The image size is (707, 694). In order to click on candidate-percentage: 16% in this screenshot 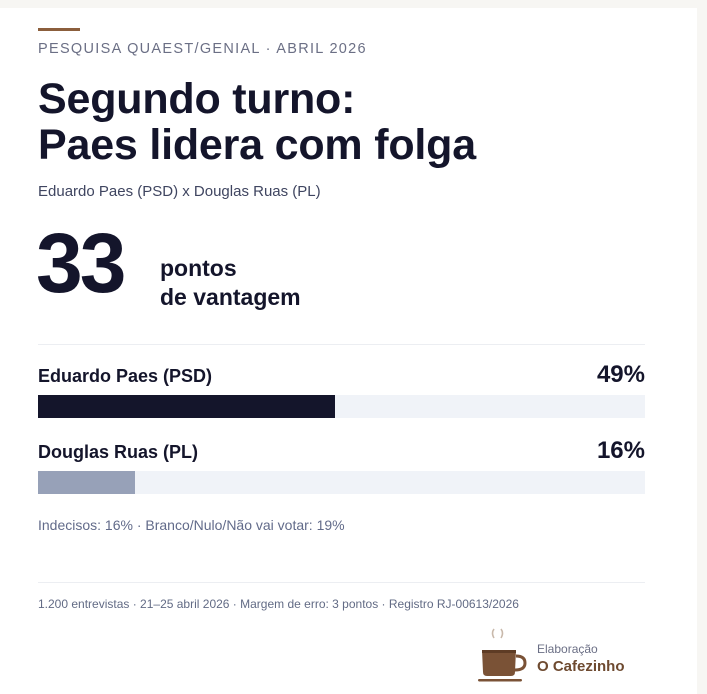, I will do `click(620, 450)`.